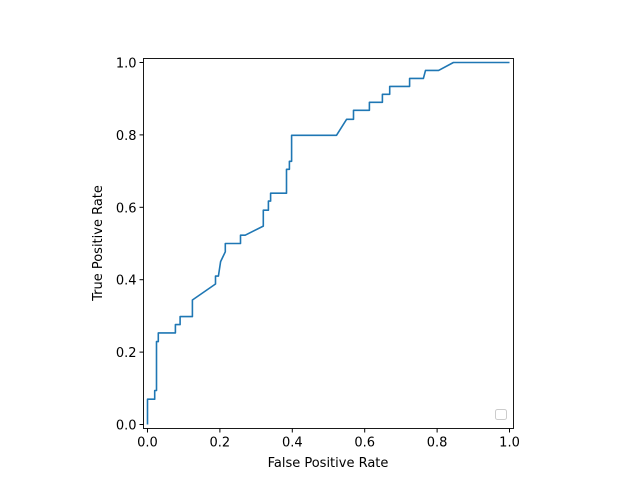 This screenshot has height=484, width=640. I want to click on y-tick-label: 0.8, so click(126, 136).